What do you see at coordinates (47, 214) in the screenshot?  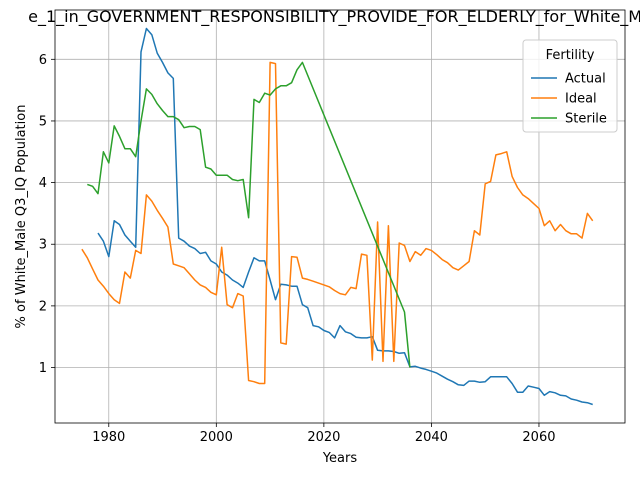 I see `y-axis-ticks: 1 2 3 4 5 6` at bounding box center [47, 214].